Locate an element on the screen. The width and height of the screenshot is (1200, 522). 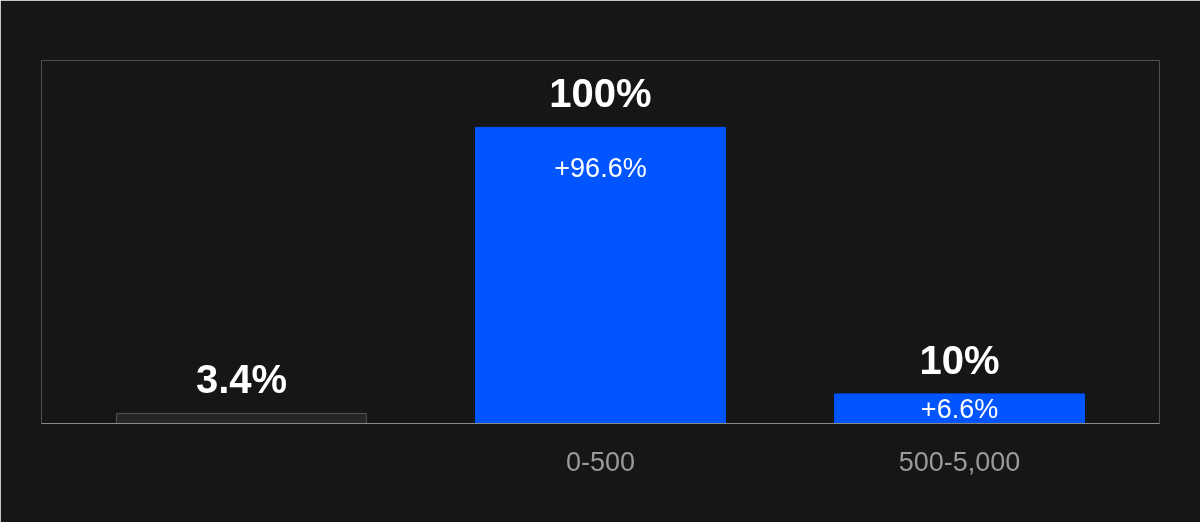
x-tick-label: 0-500 is located at coordinates (600, 461).